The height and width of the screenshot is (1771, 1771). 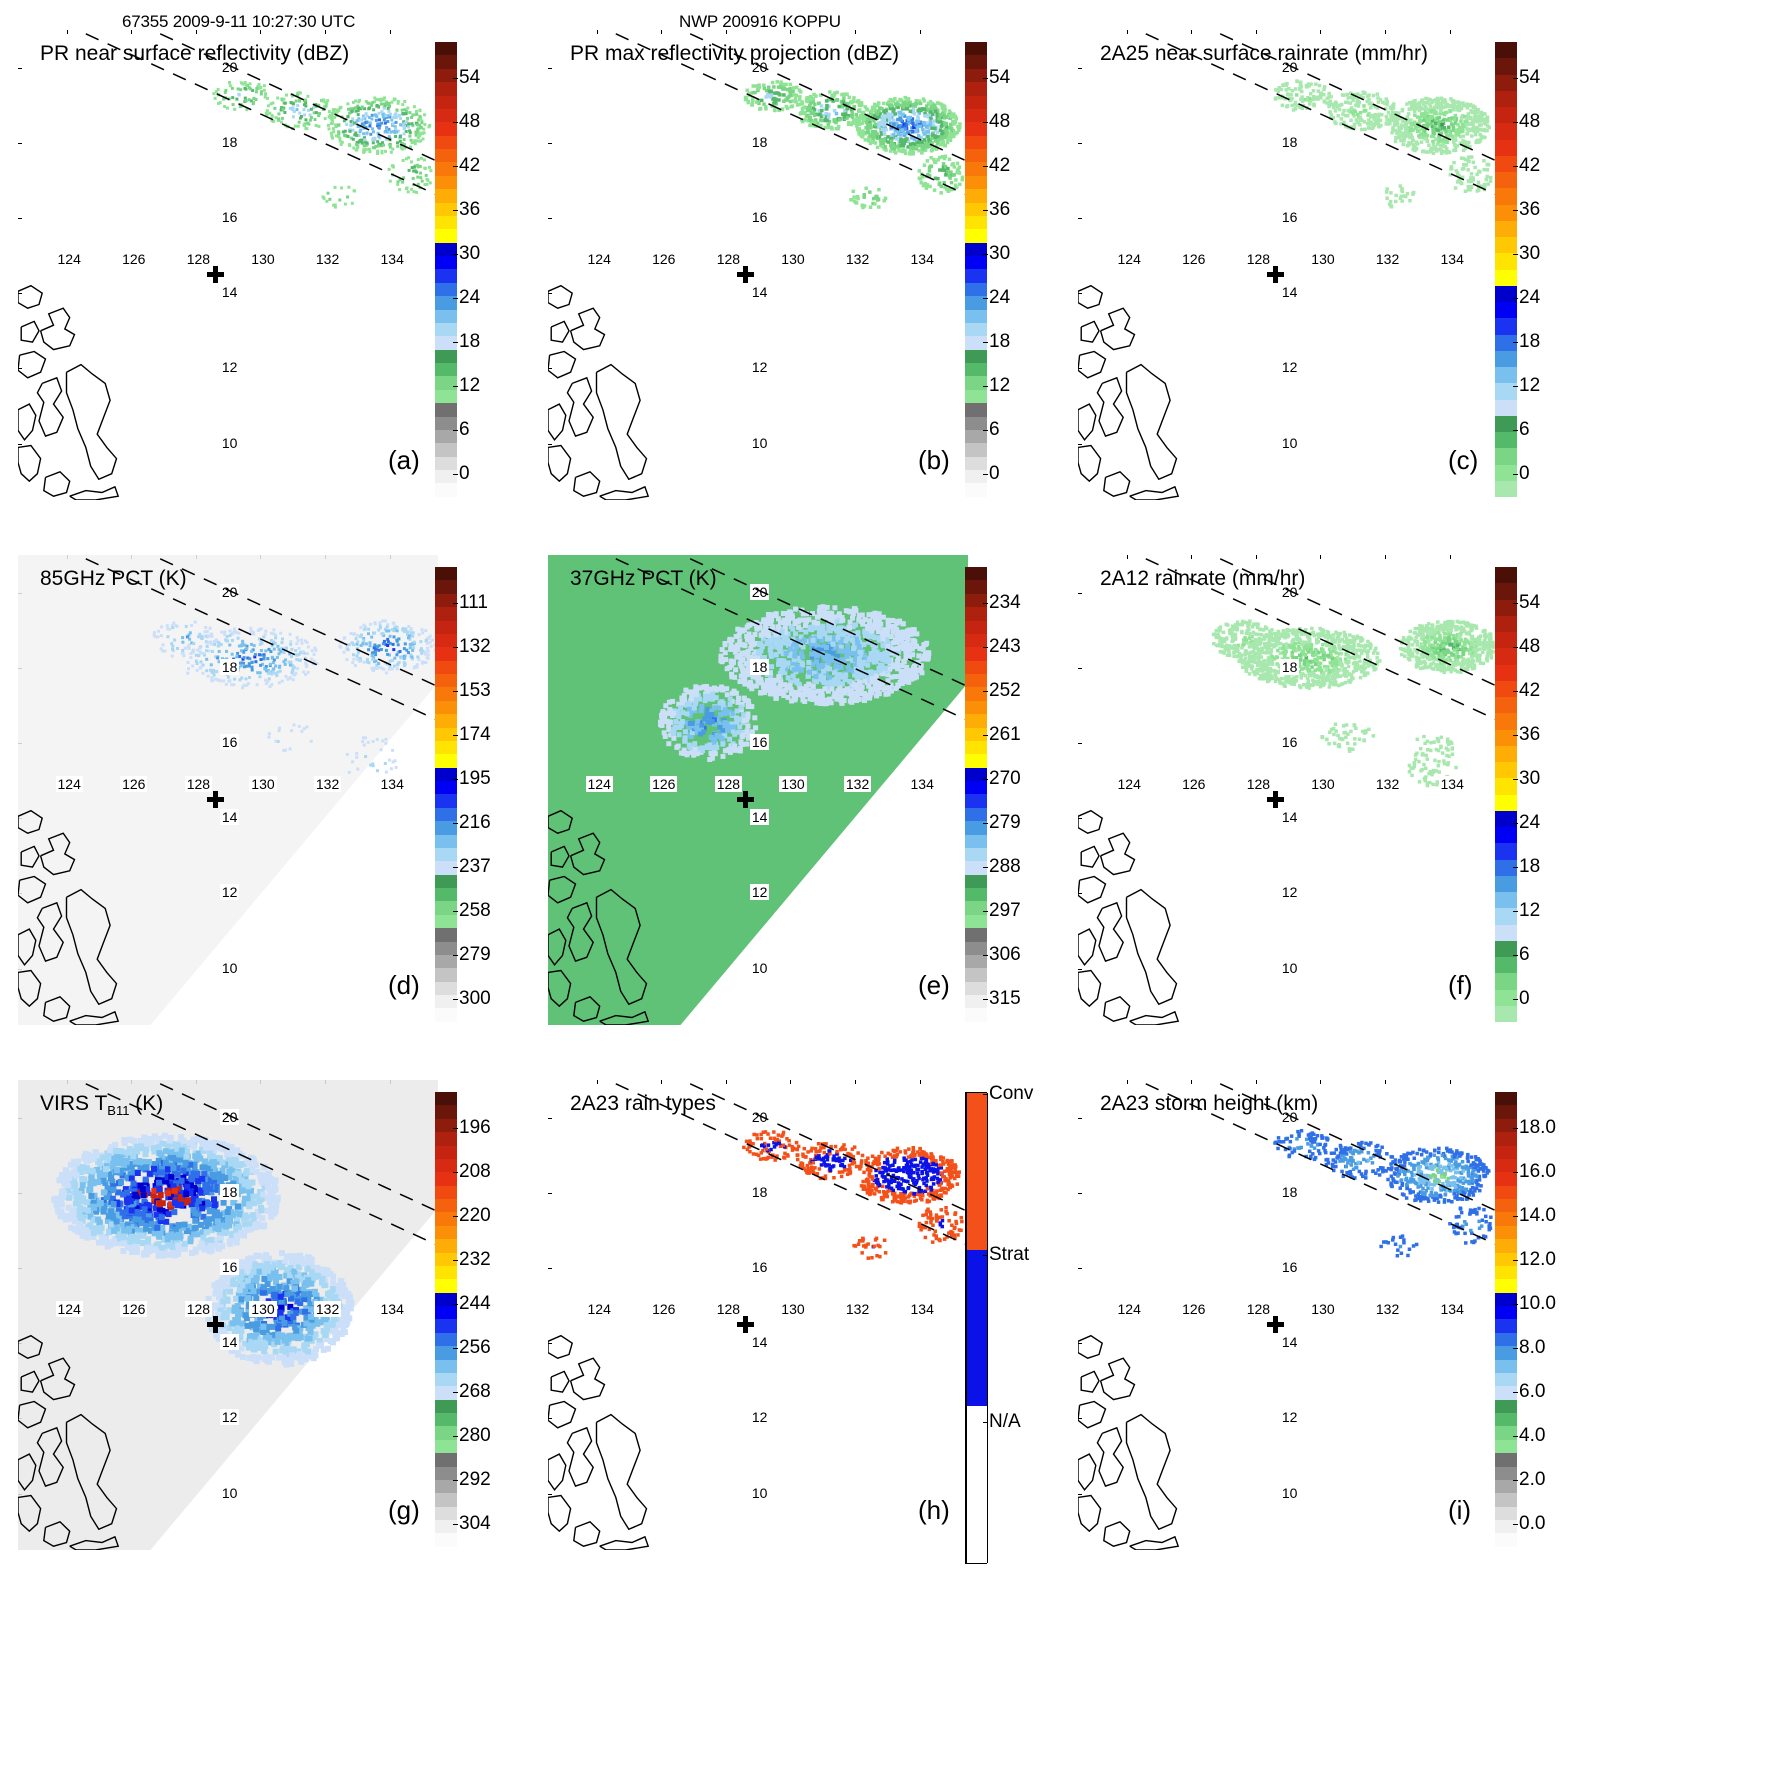 I want to click on lat-tick-16: 16, so click(x=1289, y=217).